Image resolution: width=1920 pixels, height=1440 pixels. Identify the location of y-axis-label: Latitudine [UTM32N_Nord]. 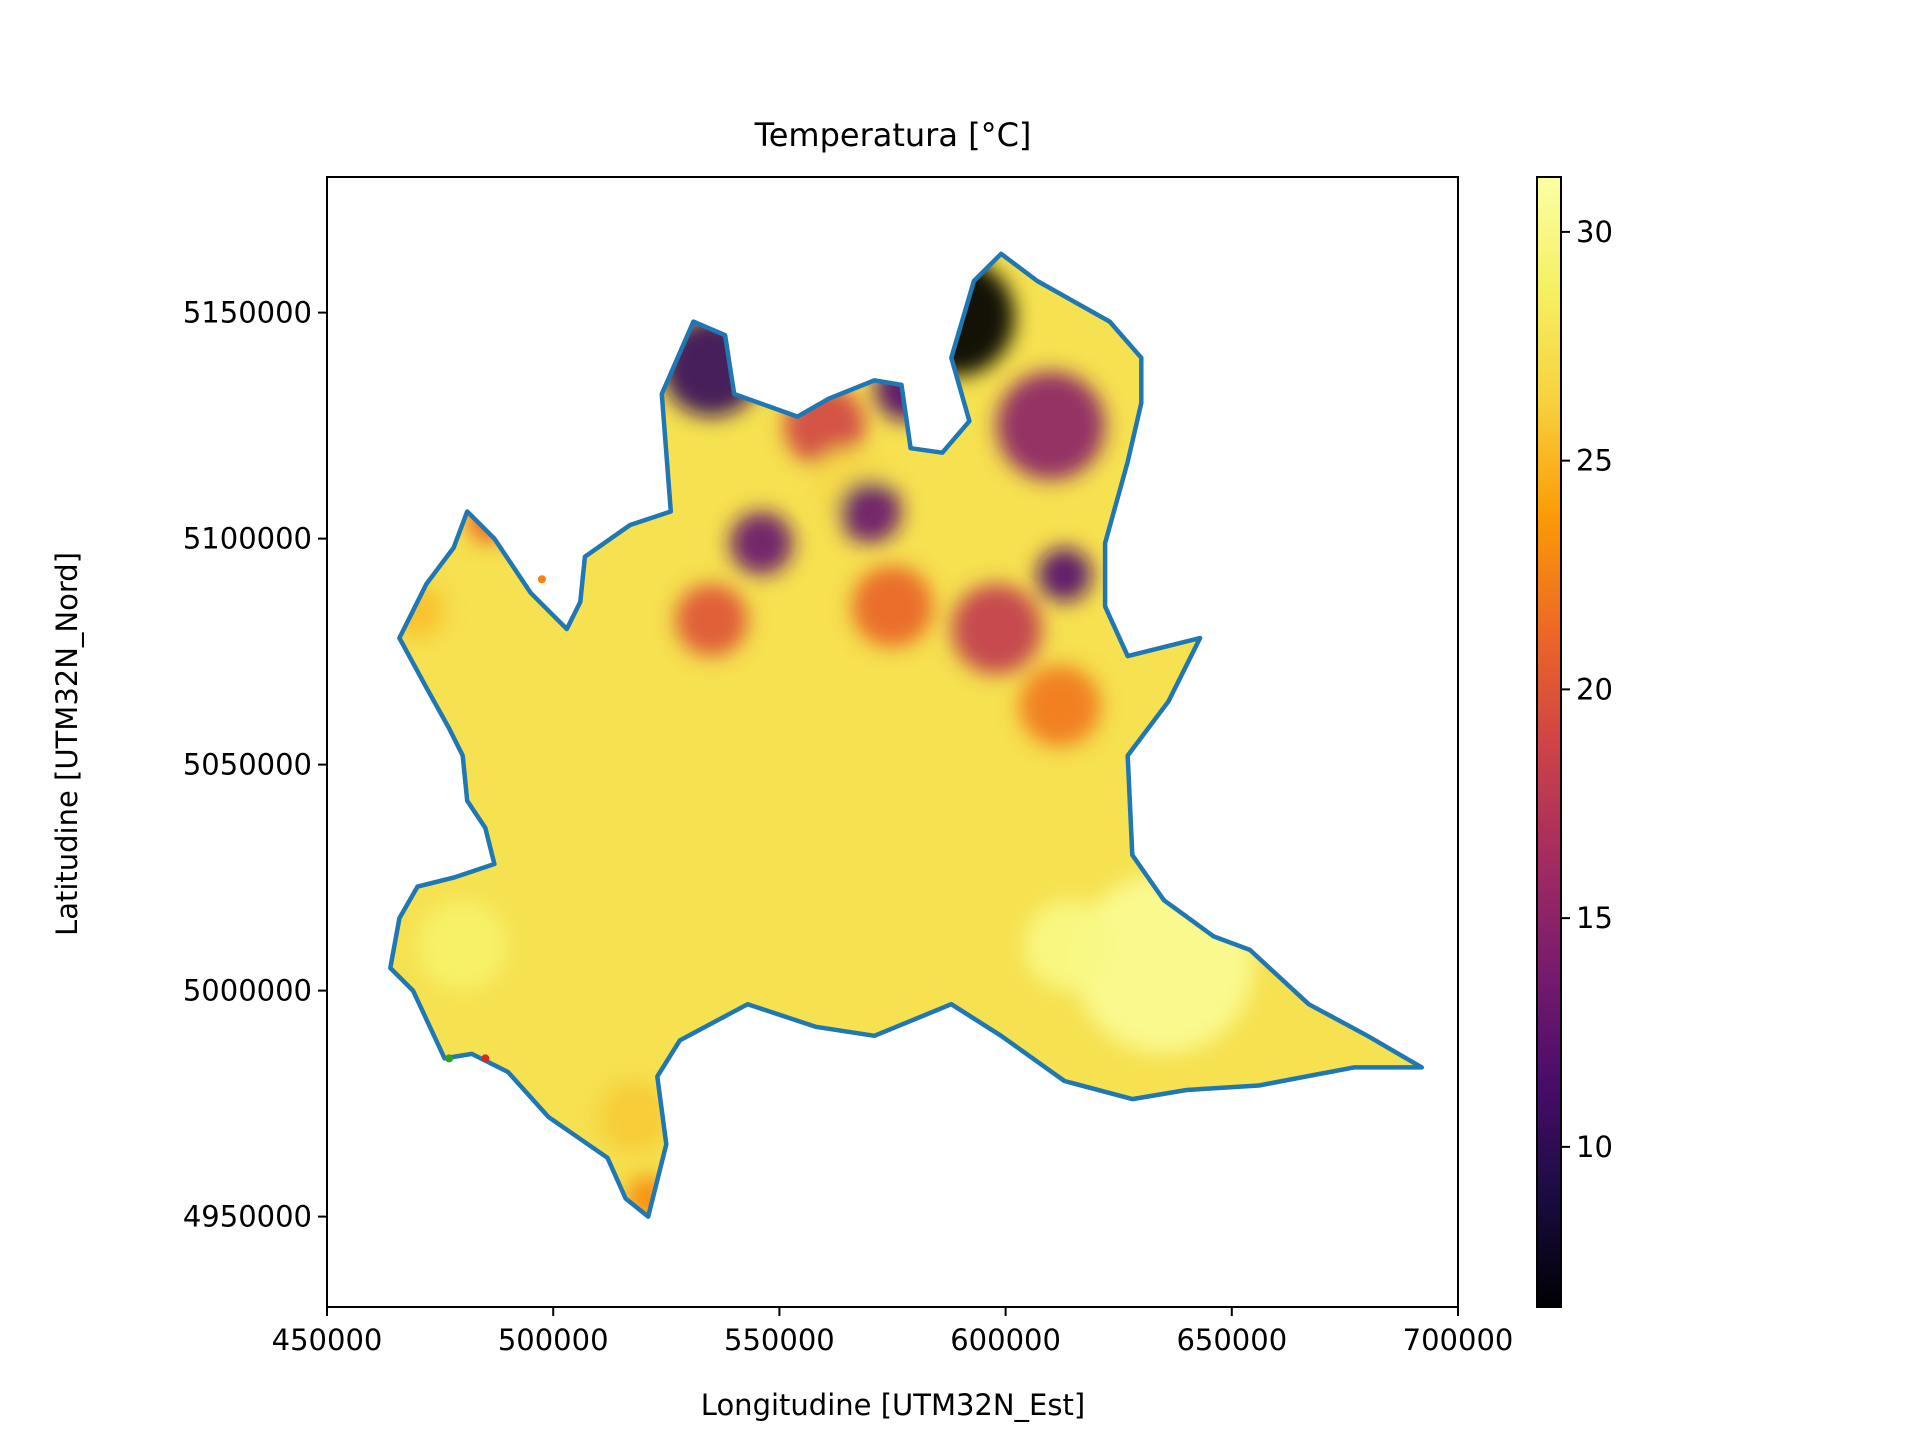
(67, 744).